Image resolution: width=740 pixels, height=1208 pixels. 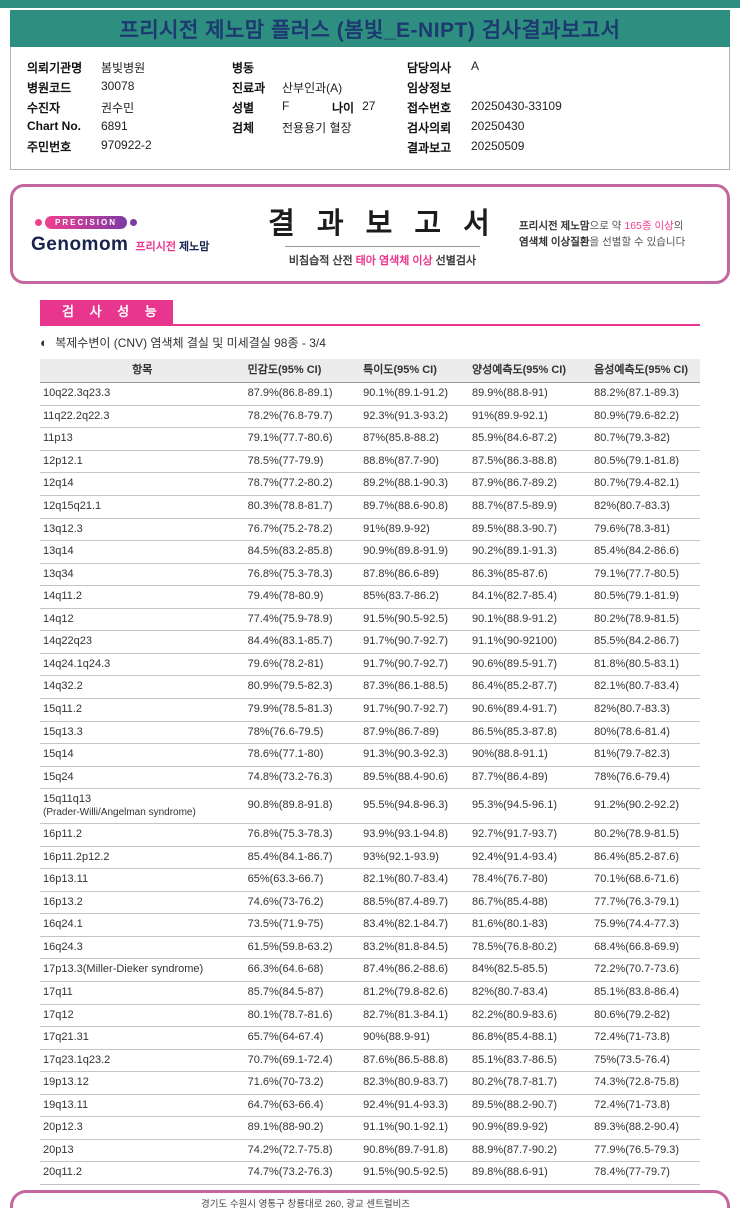 I want to click on cell-specificity: 90%(88.9-91), so click(x=414, y=1038).